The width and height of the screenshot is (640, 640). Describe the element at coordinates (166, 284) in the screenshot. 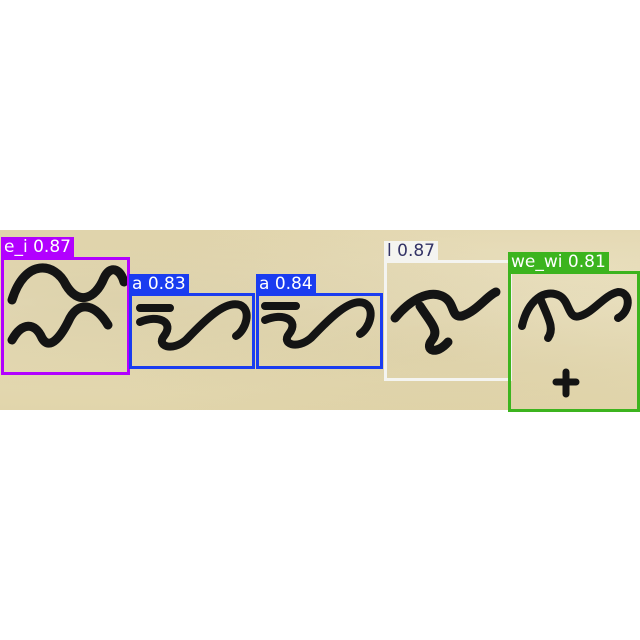

I see `confidence-score: 0.83` at that location.